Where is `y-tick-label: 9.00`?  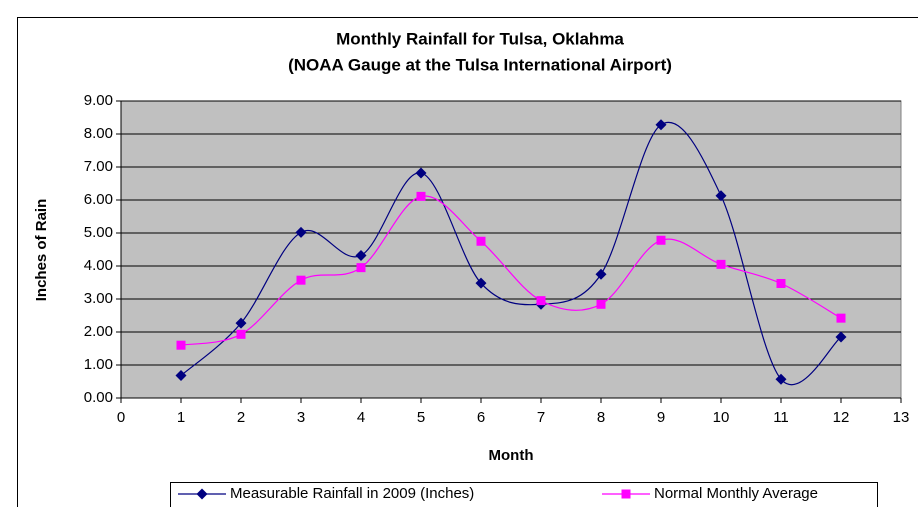
y-tick-label: 9.00 is located at coordinates (98, 100).